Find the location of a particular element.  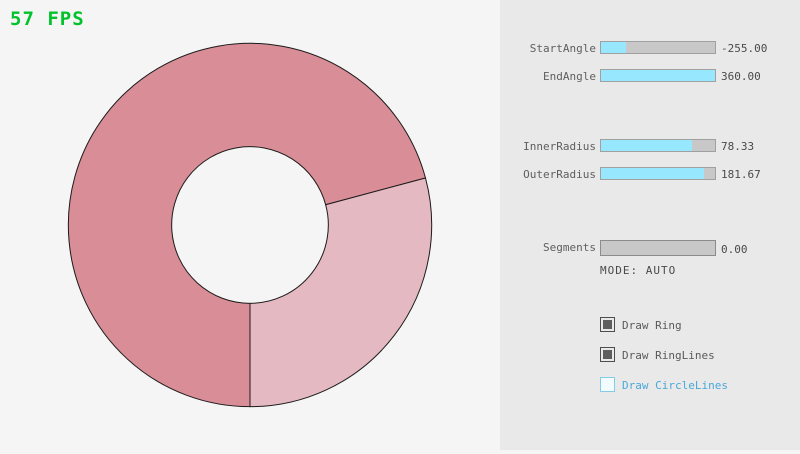

slider-row-end-angle: EndAngle 360.00 is located at coordinates (650, 76).